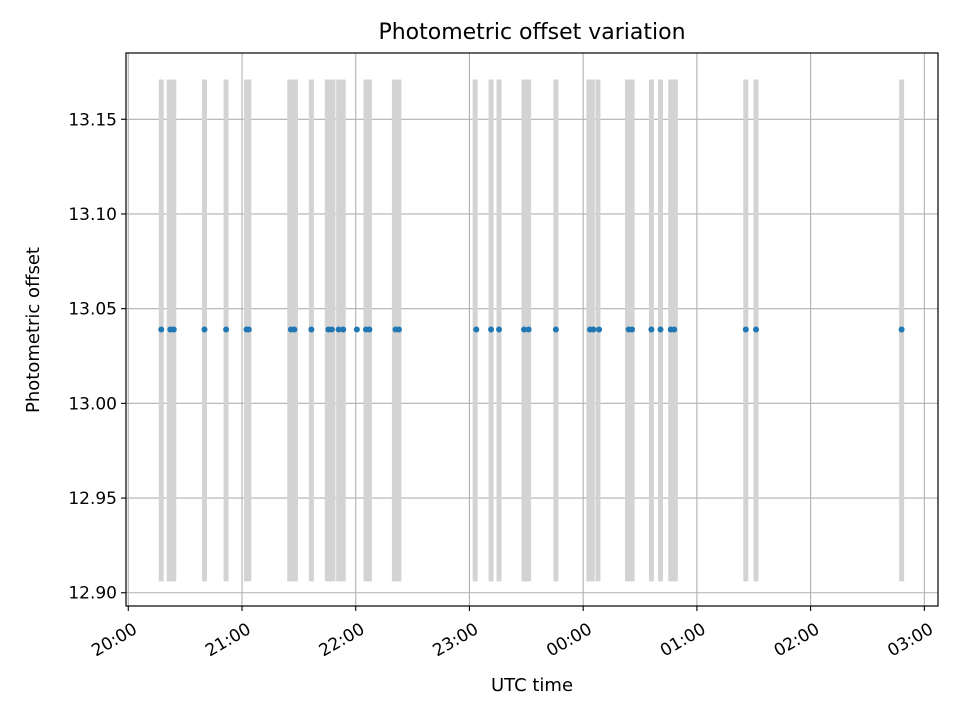 This screenshot has height=720, width=960. What do you see at coordinates (33, 330) in the screenshot?
I see `y-axis-label: Photometric offset` at bounding box center [33, 330].